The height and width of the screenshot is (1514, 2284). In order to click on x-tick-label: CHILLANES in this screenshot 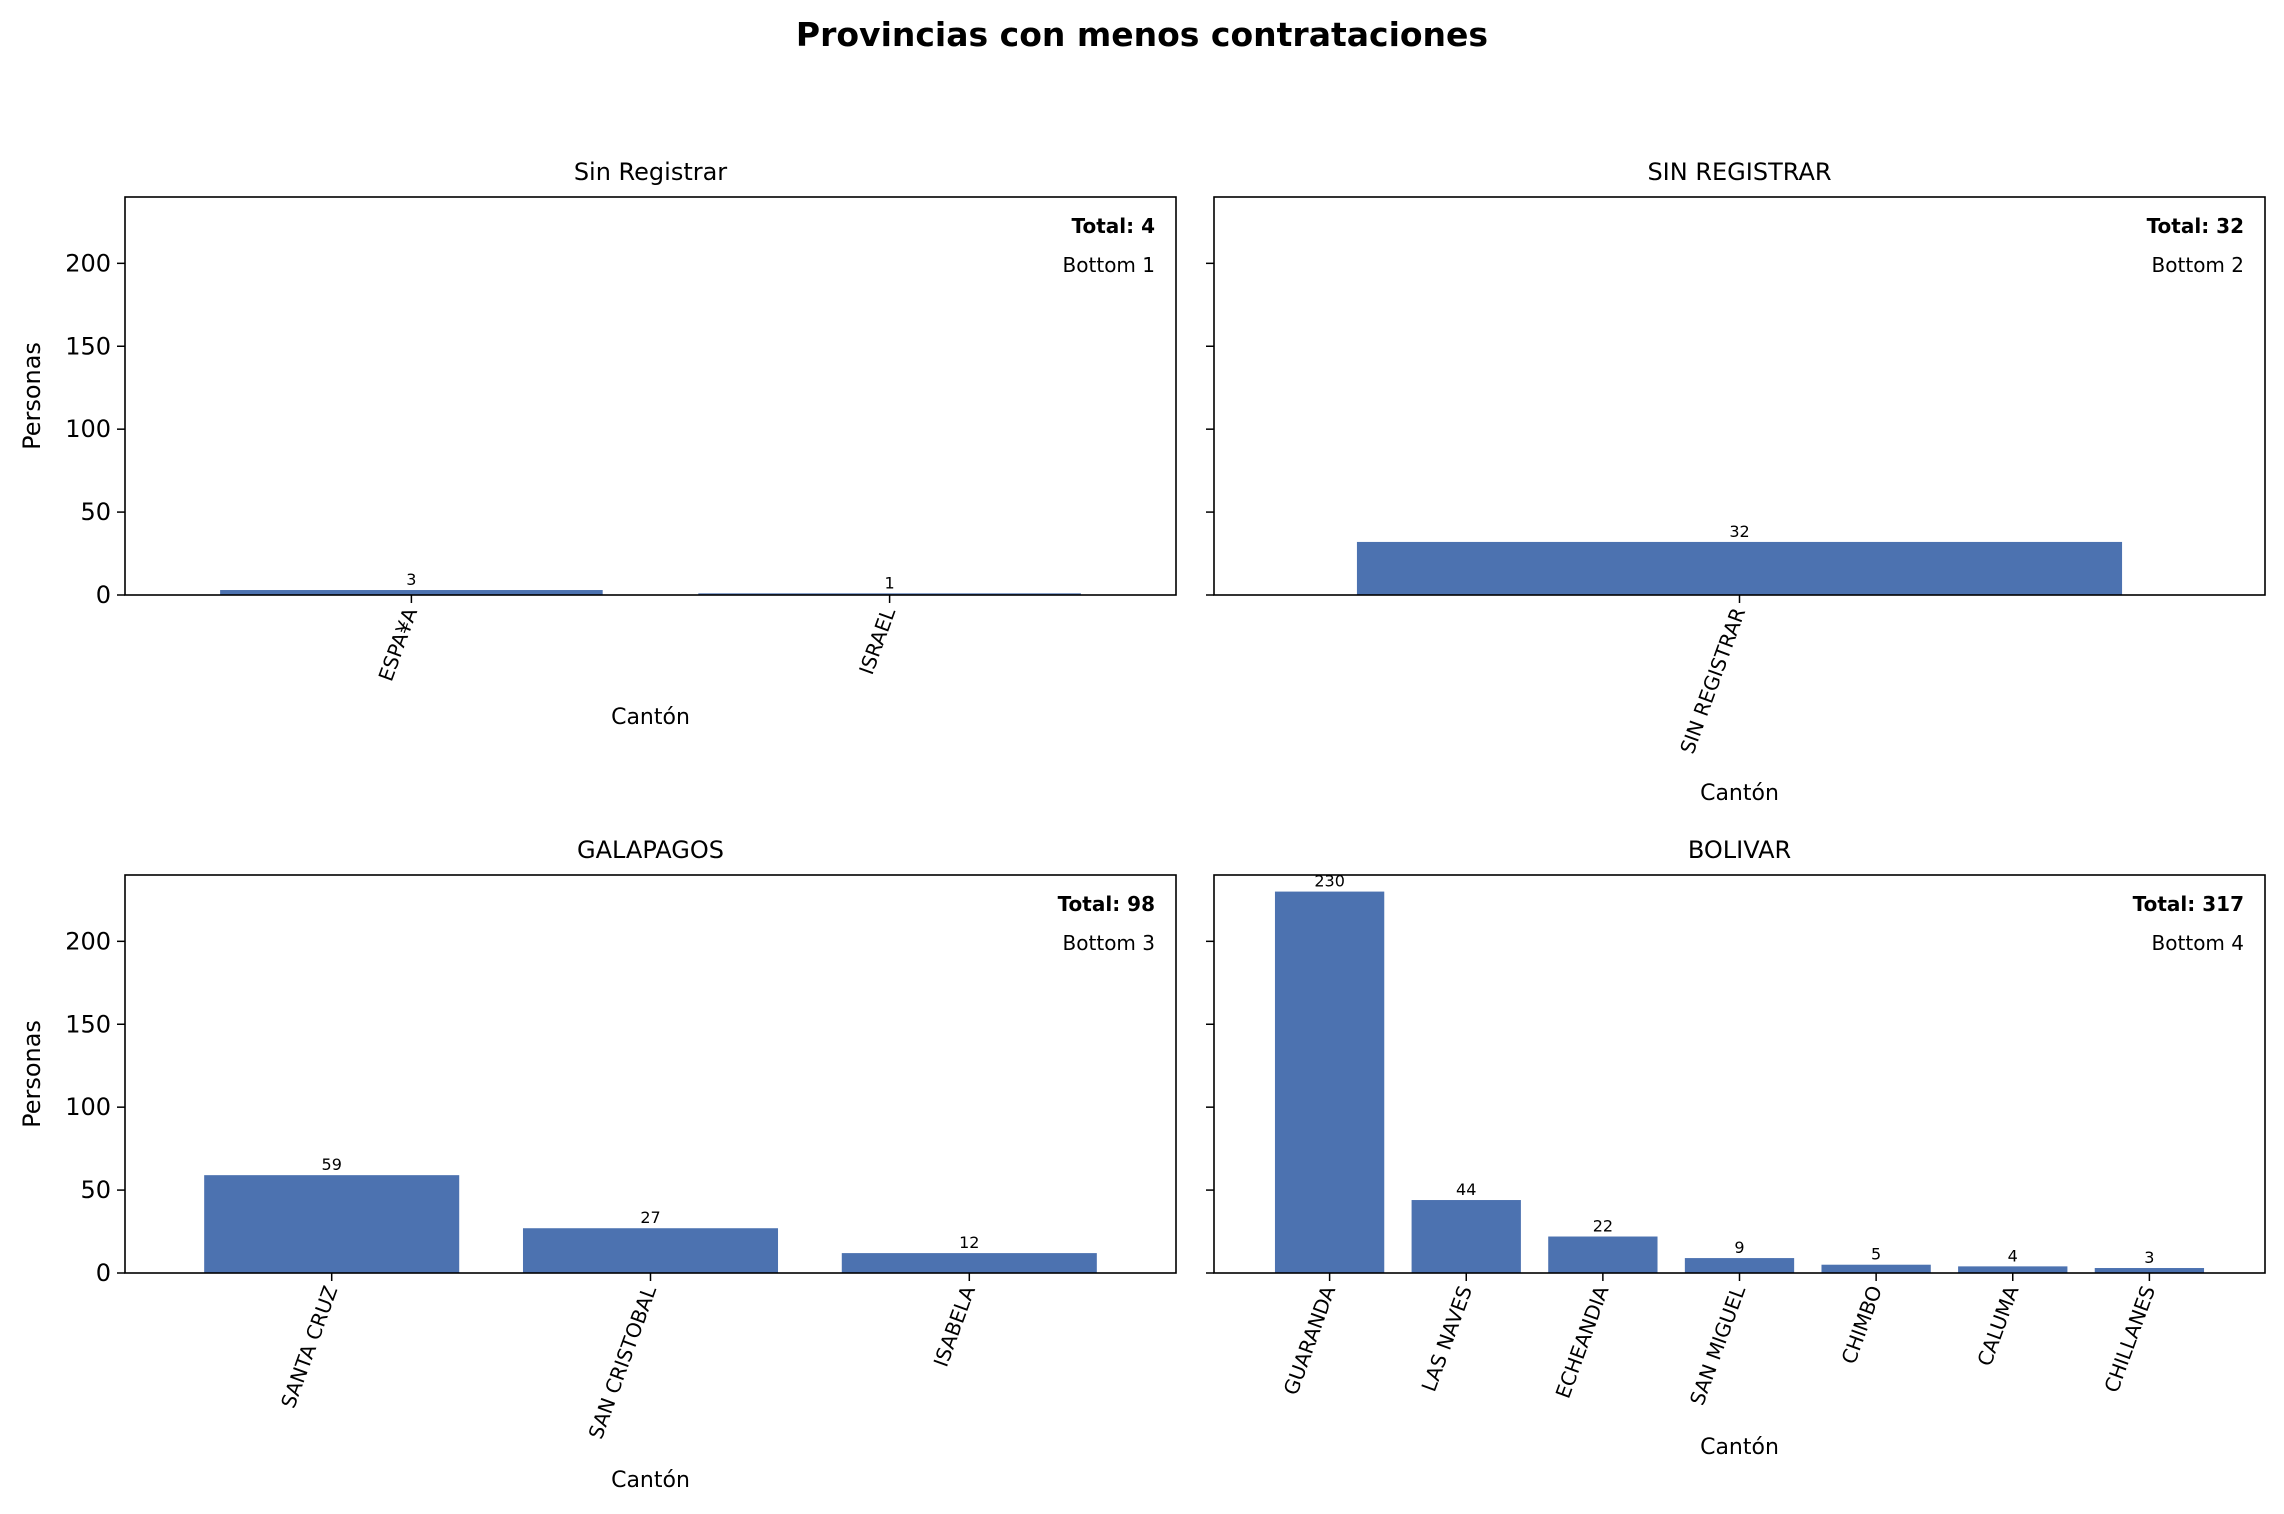, I will do `click(2129, 1339)`.